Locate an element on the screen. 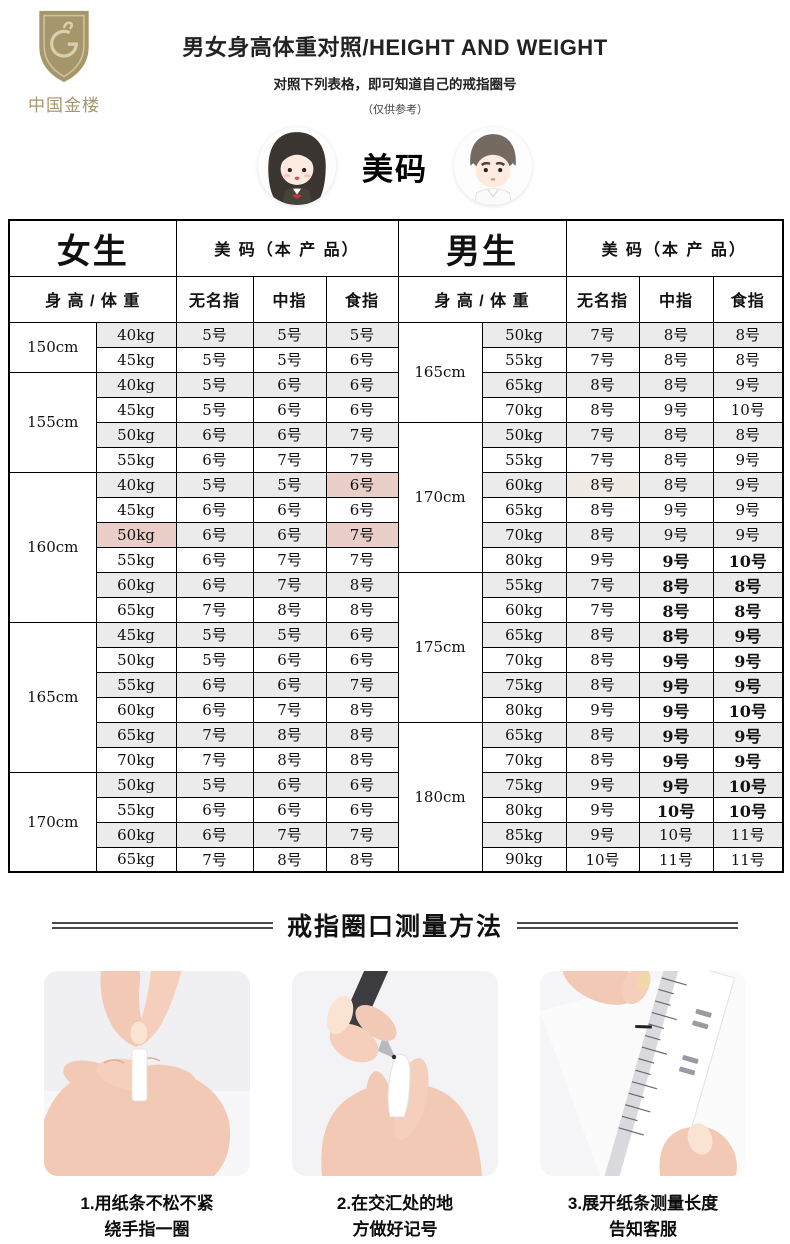 The image size is (790, 1244). men-ring-finger-header: 无名指 is located at coordinates (602, 299).